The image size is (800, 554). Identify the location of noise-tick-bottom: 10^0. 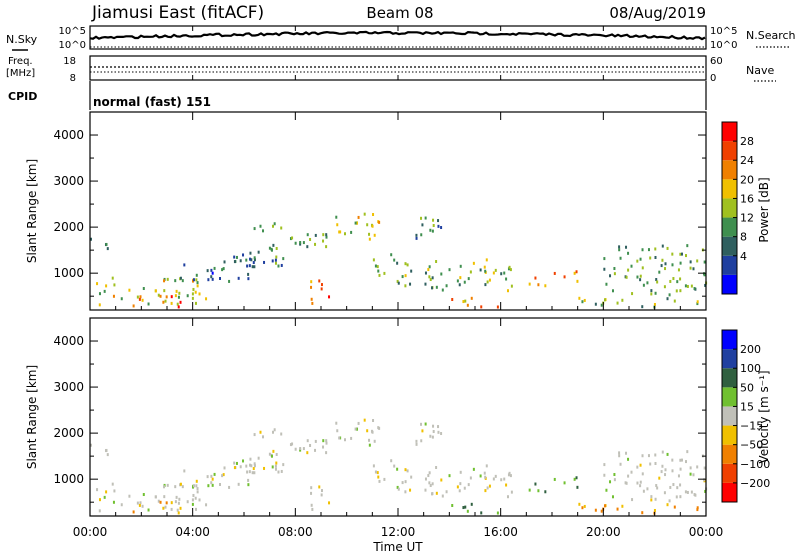
(72, 45).